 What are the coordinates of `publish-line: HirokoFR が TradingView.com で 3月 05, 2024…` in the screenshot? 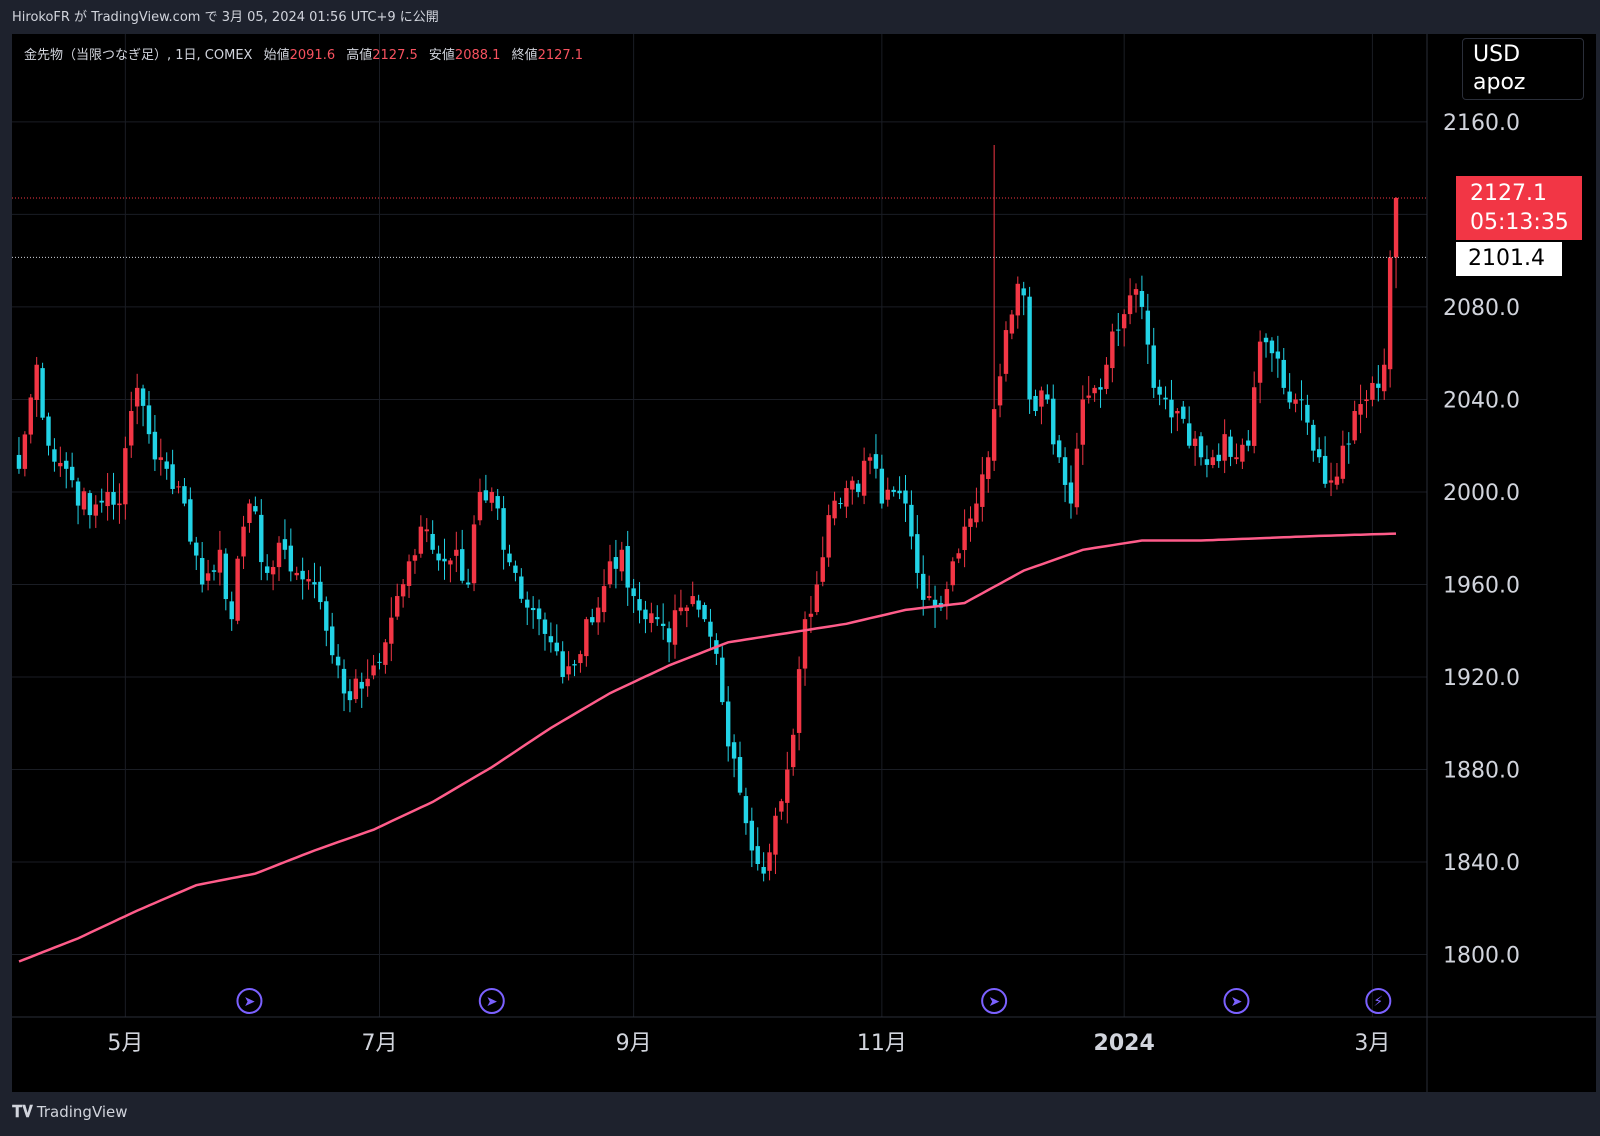 It's located at (219, 17).